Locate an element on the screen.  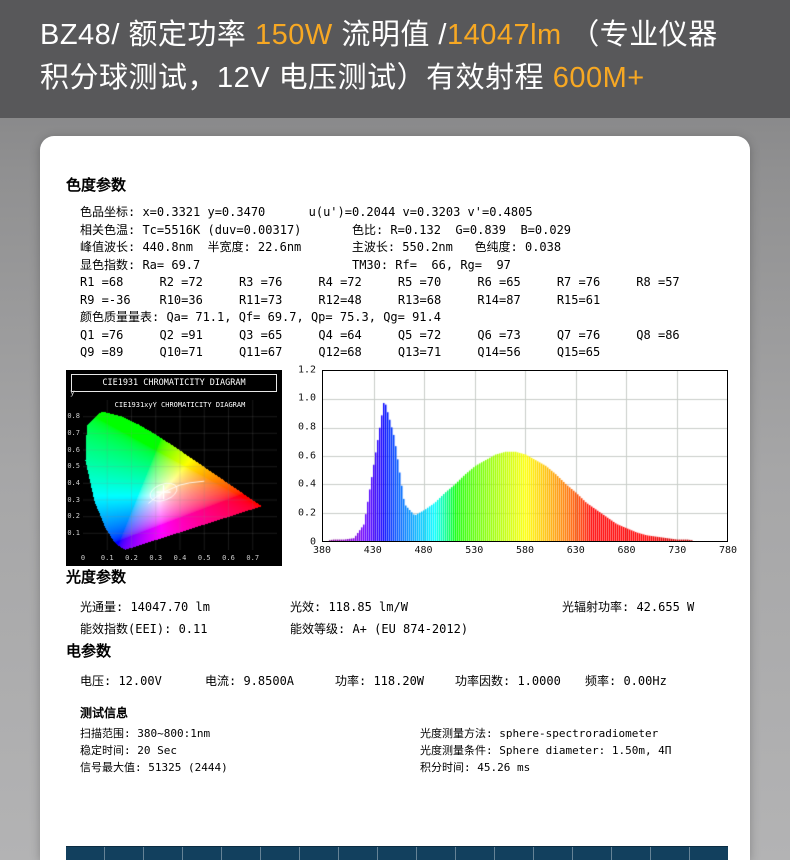
spd-chart-canvas is located at coordinates (525, 455).